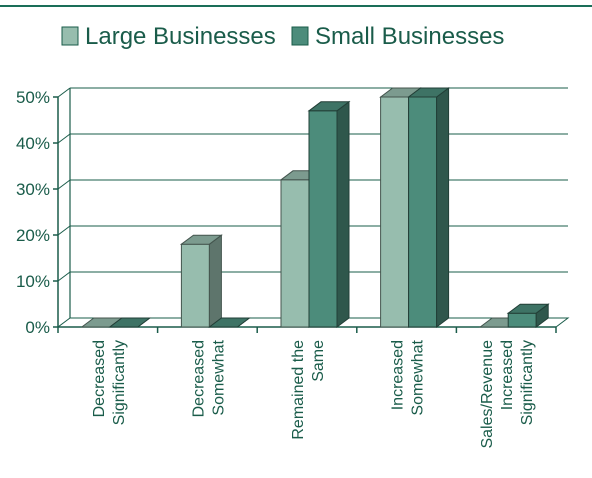  What do you see at coordinates (33, 97) in the screenshot?
I see `y-tick-label: 50%` at bounding box center [33, 97].